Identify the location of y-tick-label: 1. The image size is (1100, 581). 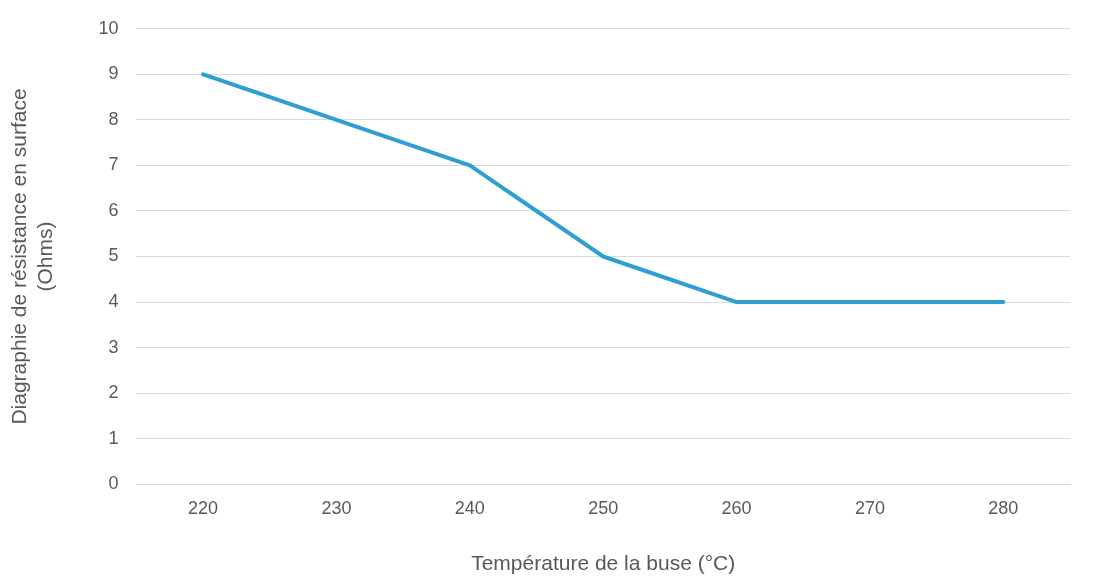
(113, 437).